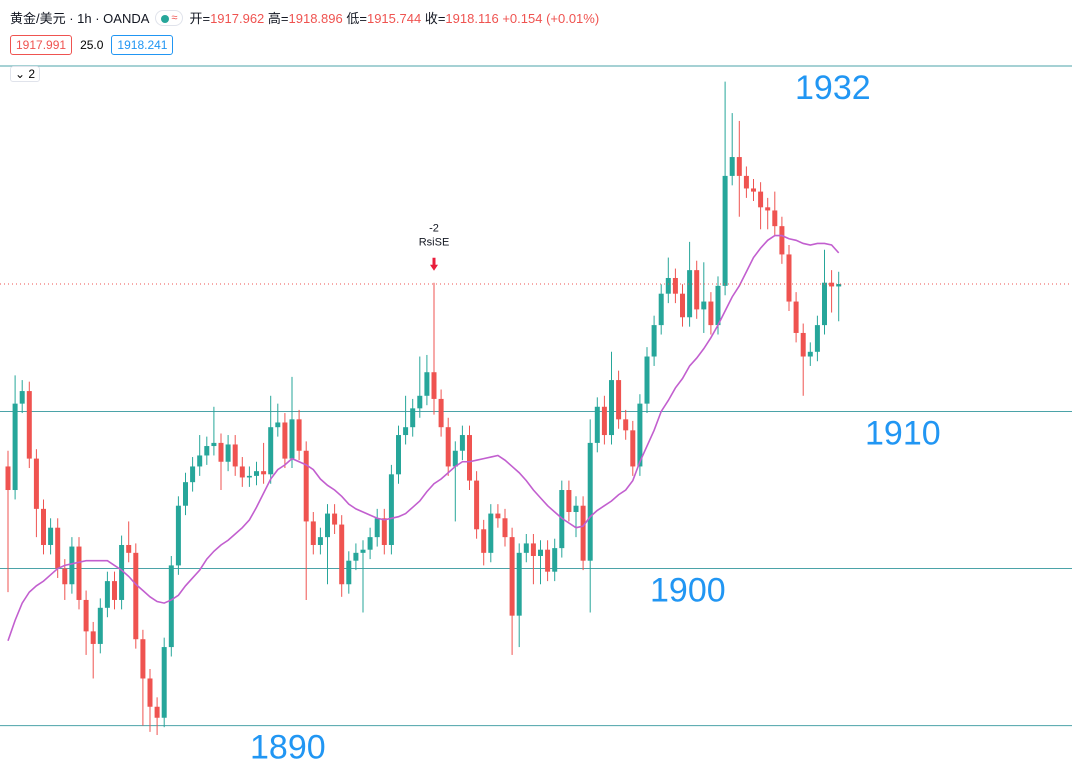 This screenshot has height=779, width=1072. Describe the element at coordinates (435, 18) in the screenshot. I see `label: 收=` at that location.